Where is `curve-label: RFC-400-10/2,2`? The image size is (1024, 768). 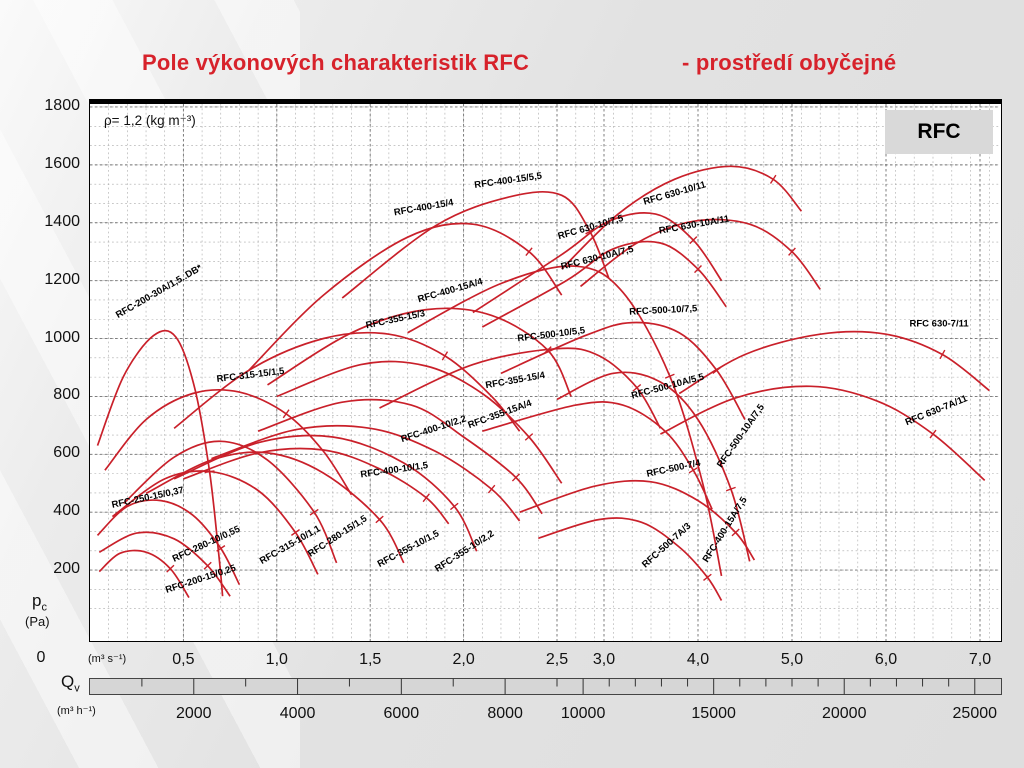 curve-label: RFC-400-10/2,2 is located at coordinates (434, 430).